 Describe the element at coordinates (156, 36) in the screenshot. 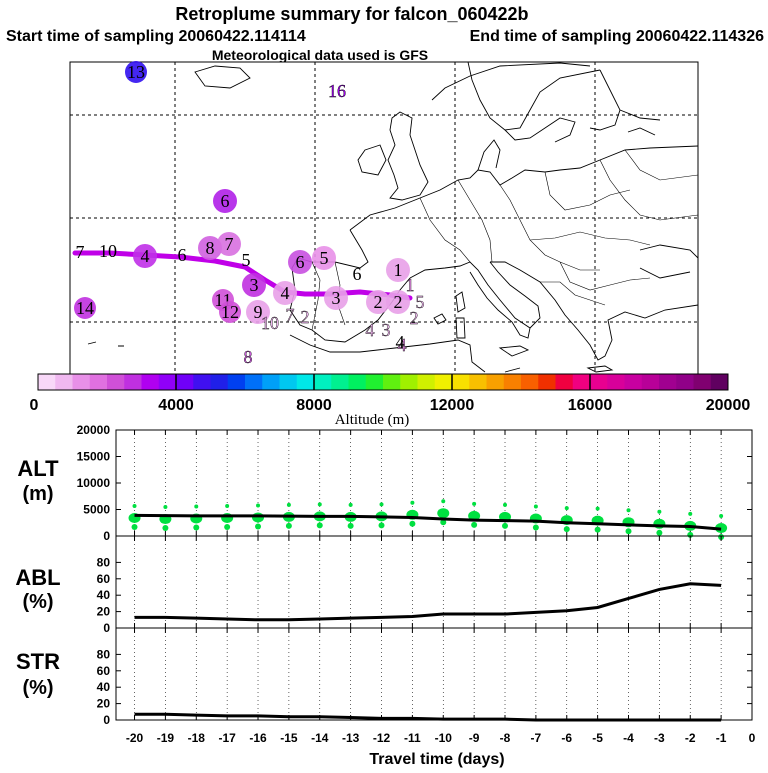

I see `start-time-label: Start time of sampling 20060422.114114` at that location.